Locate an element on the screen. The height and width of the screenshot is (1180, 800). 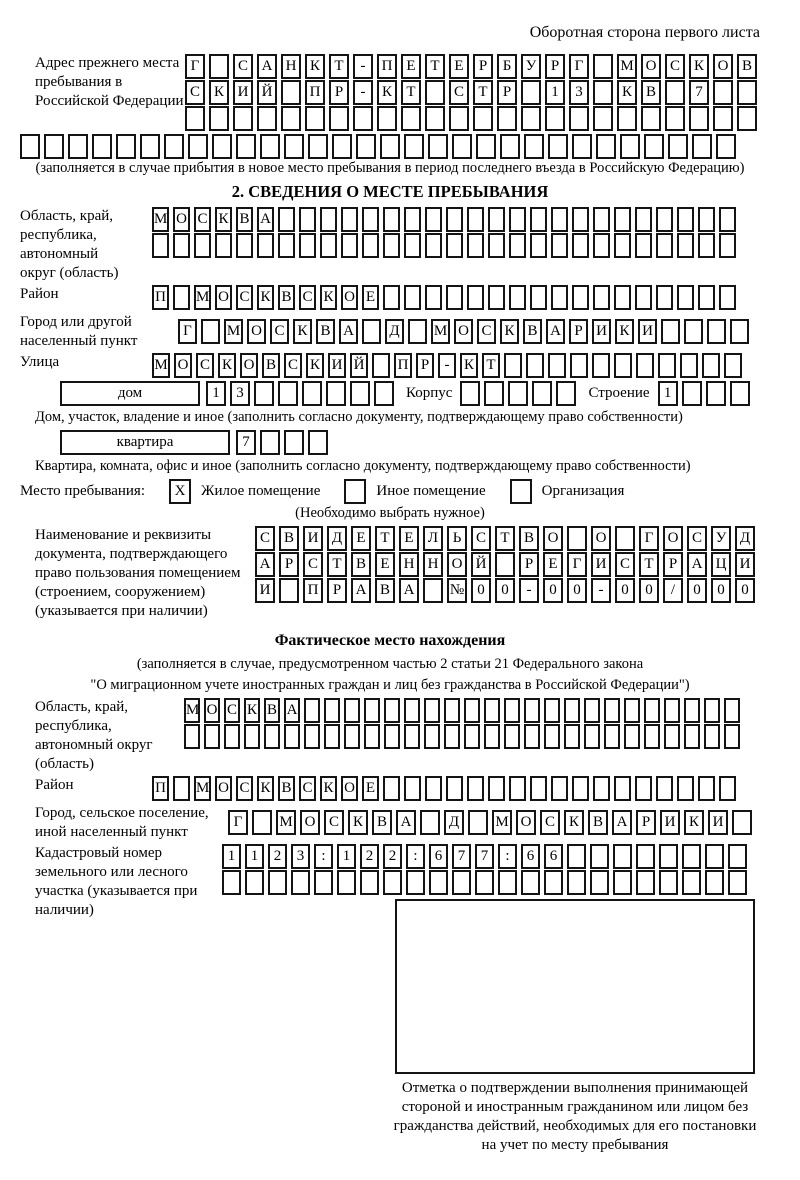
s2-district-label: Район is located at coordinates (39, 294).